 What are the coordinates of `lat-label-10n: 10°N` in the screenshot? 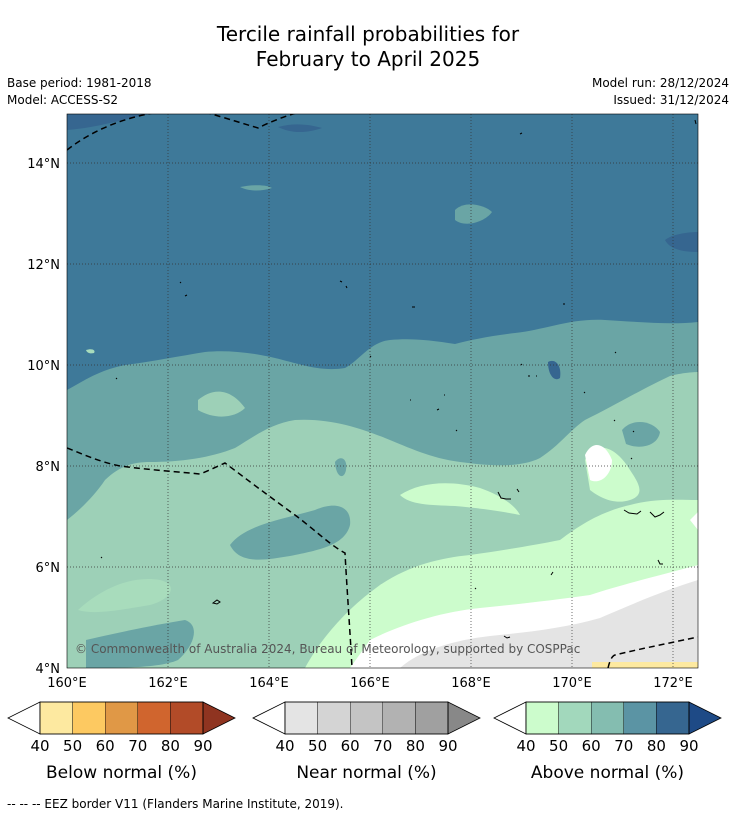 It's located at (43, 366).